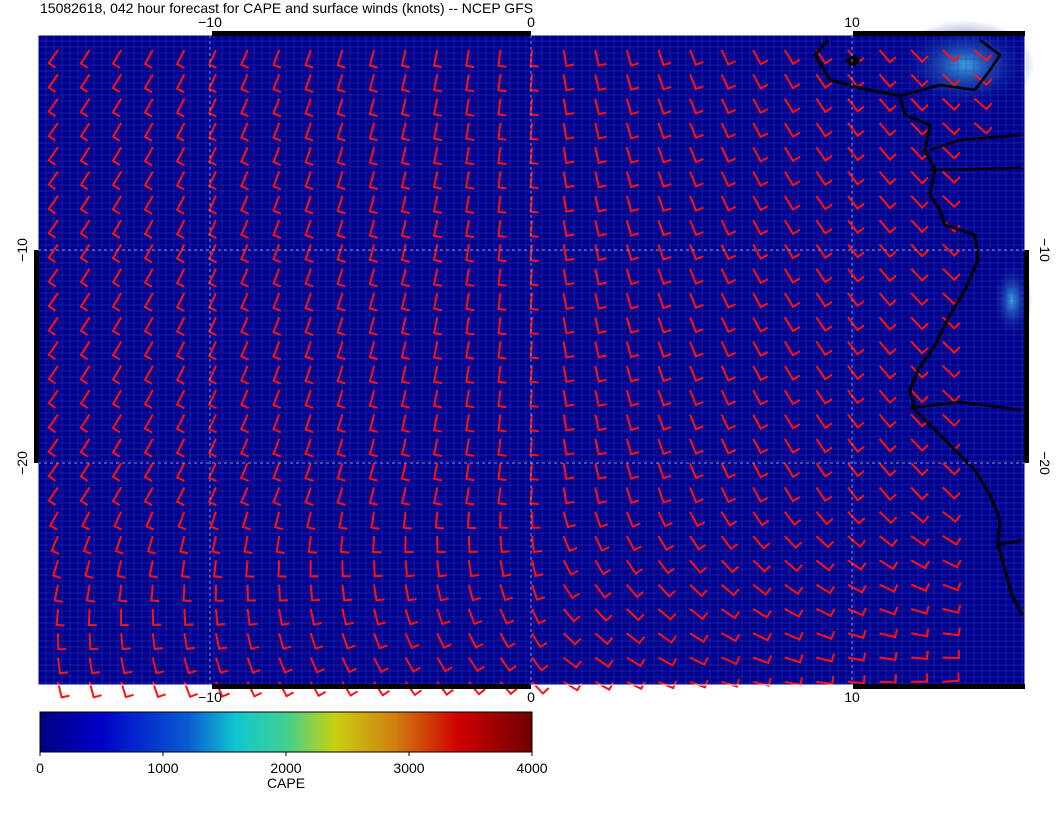 The width and height of the screenshot is (1056, 821). Describe the element at coordinates (531, 768) in the screenshot. I see `colorbar-tick-label: 4000` at that location.